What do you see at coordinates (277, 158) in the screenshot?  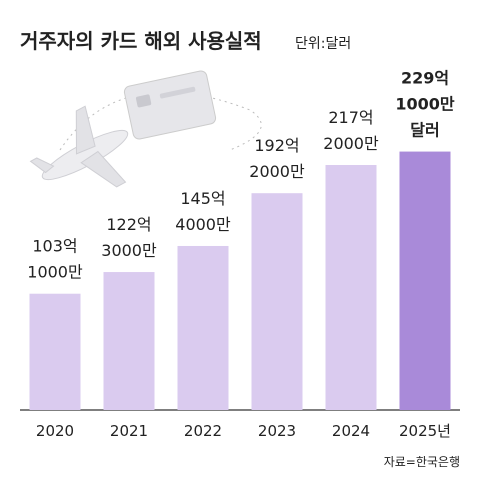 I see `value-label: 192억 2000만` at bounding box center [277, 158].